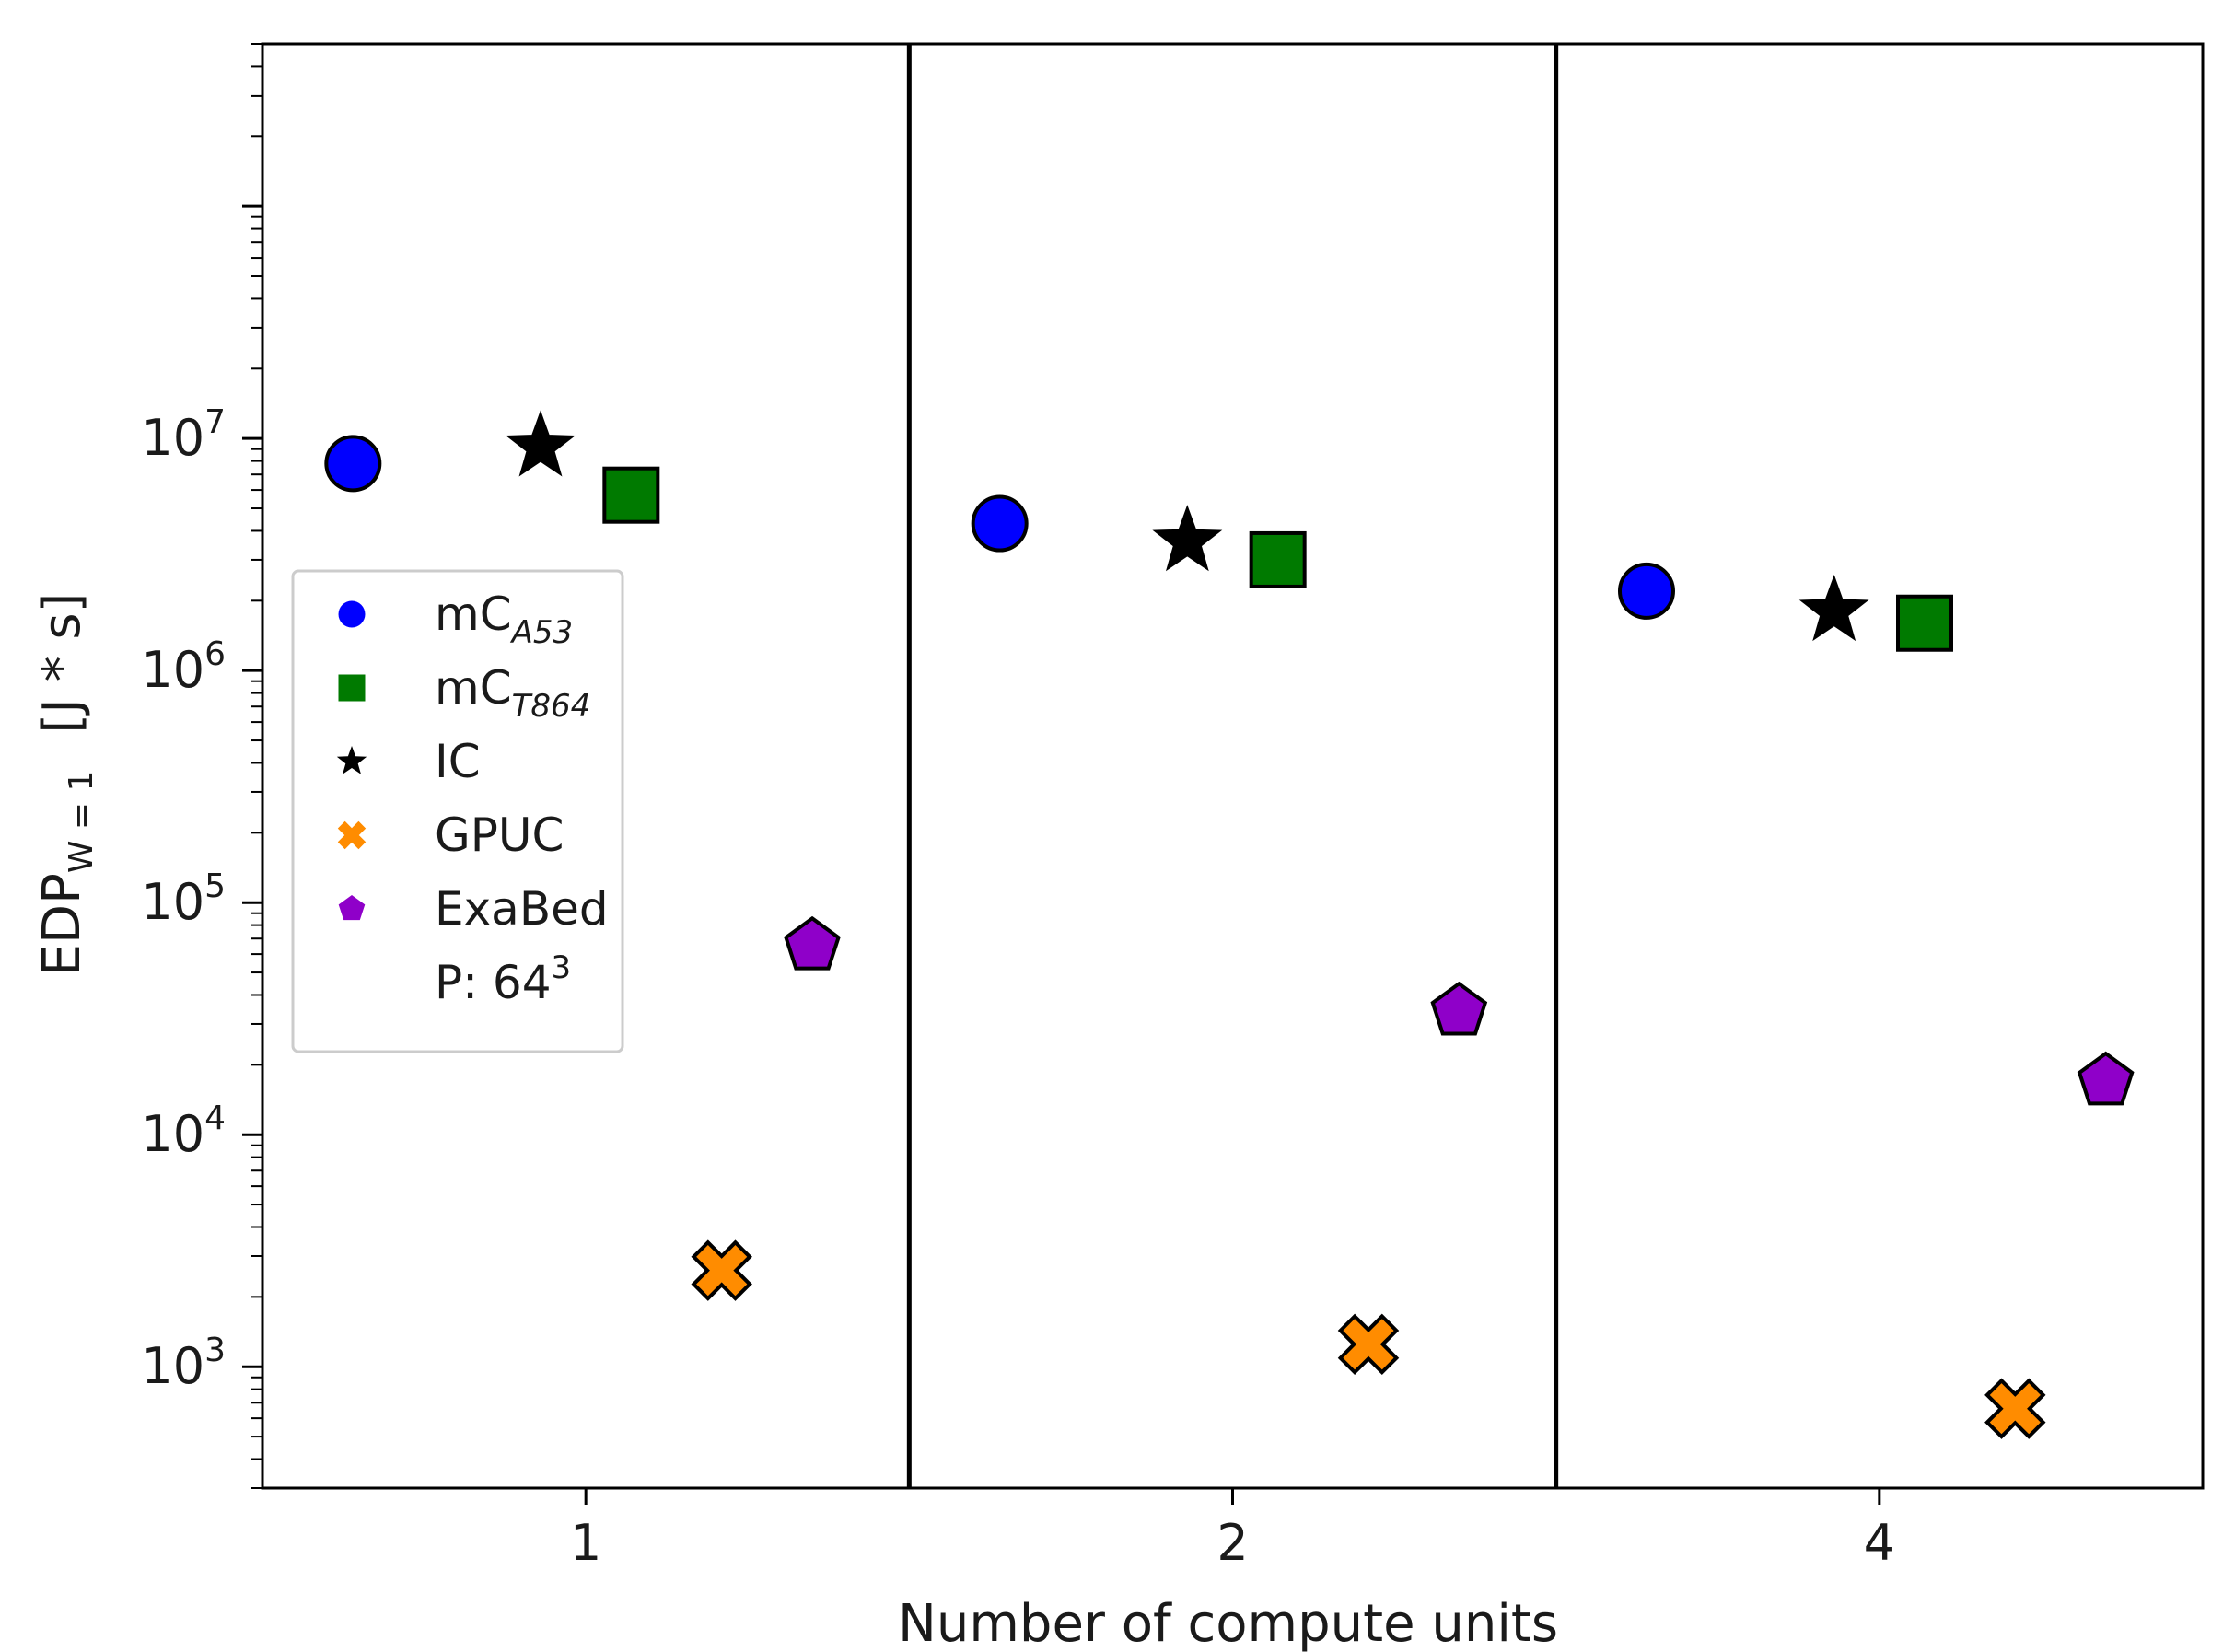  I want to click on y-tick-label: 10⁷, so click(184, 435).